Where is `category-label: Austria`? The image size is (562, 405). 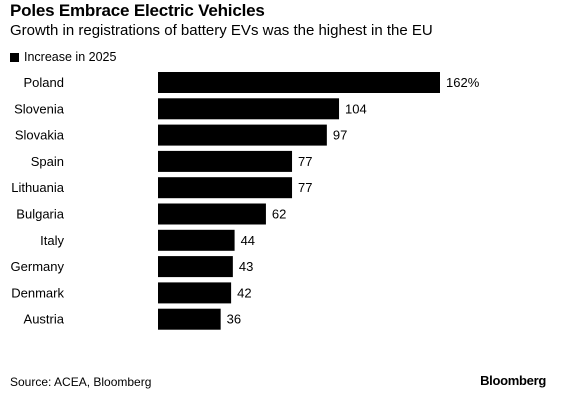 category-label: Austria is located at coordinates (44, 319).